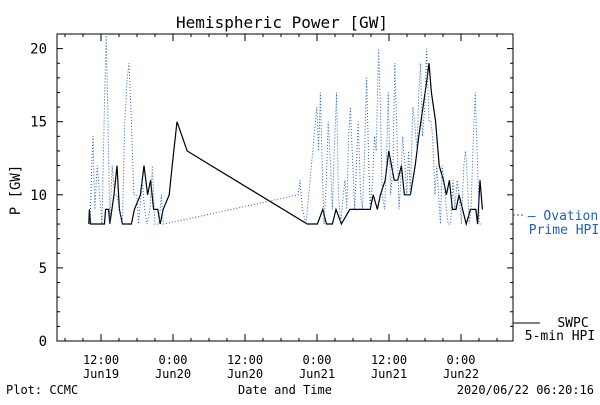 Image resolution: width=600 pixels, height=405 pixels. Describe the element at coordinates (572, 323) in the screenshot. I see `legend-swpc-label: SWPC` at that location.